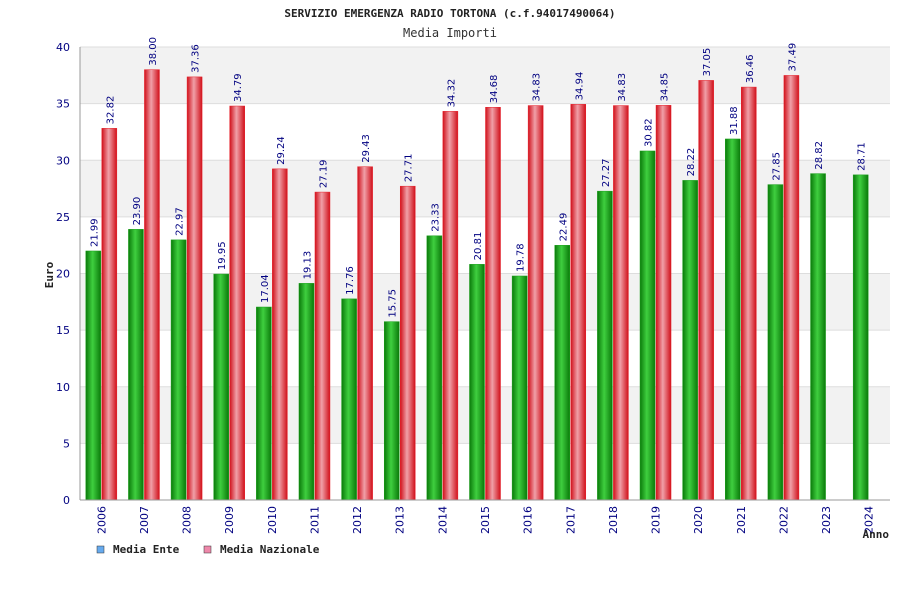  What do you see at coordinates (450, 33) in the screenshot?
I see `chart-subtitle: Media Importi` at bounding box center [450, 33].